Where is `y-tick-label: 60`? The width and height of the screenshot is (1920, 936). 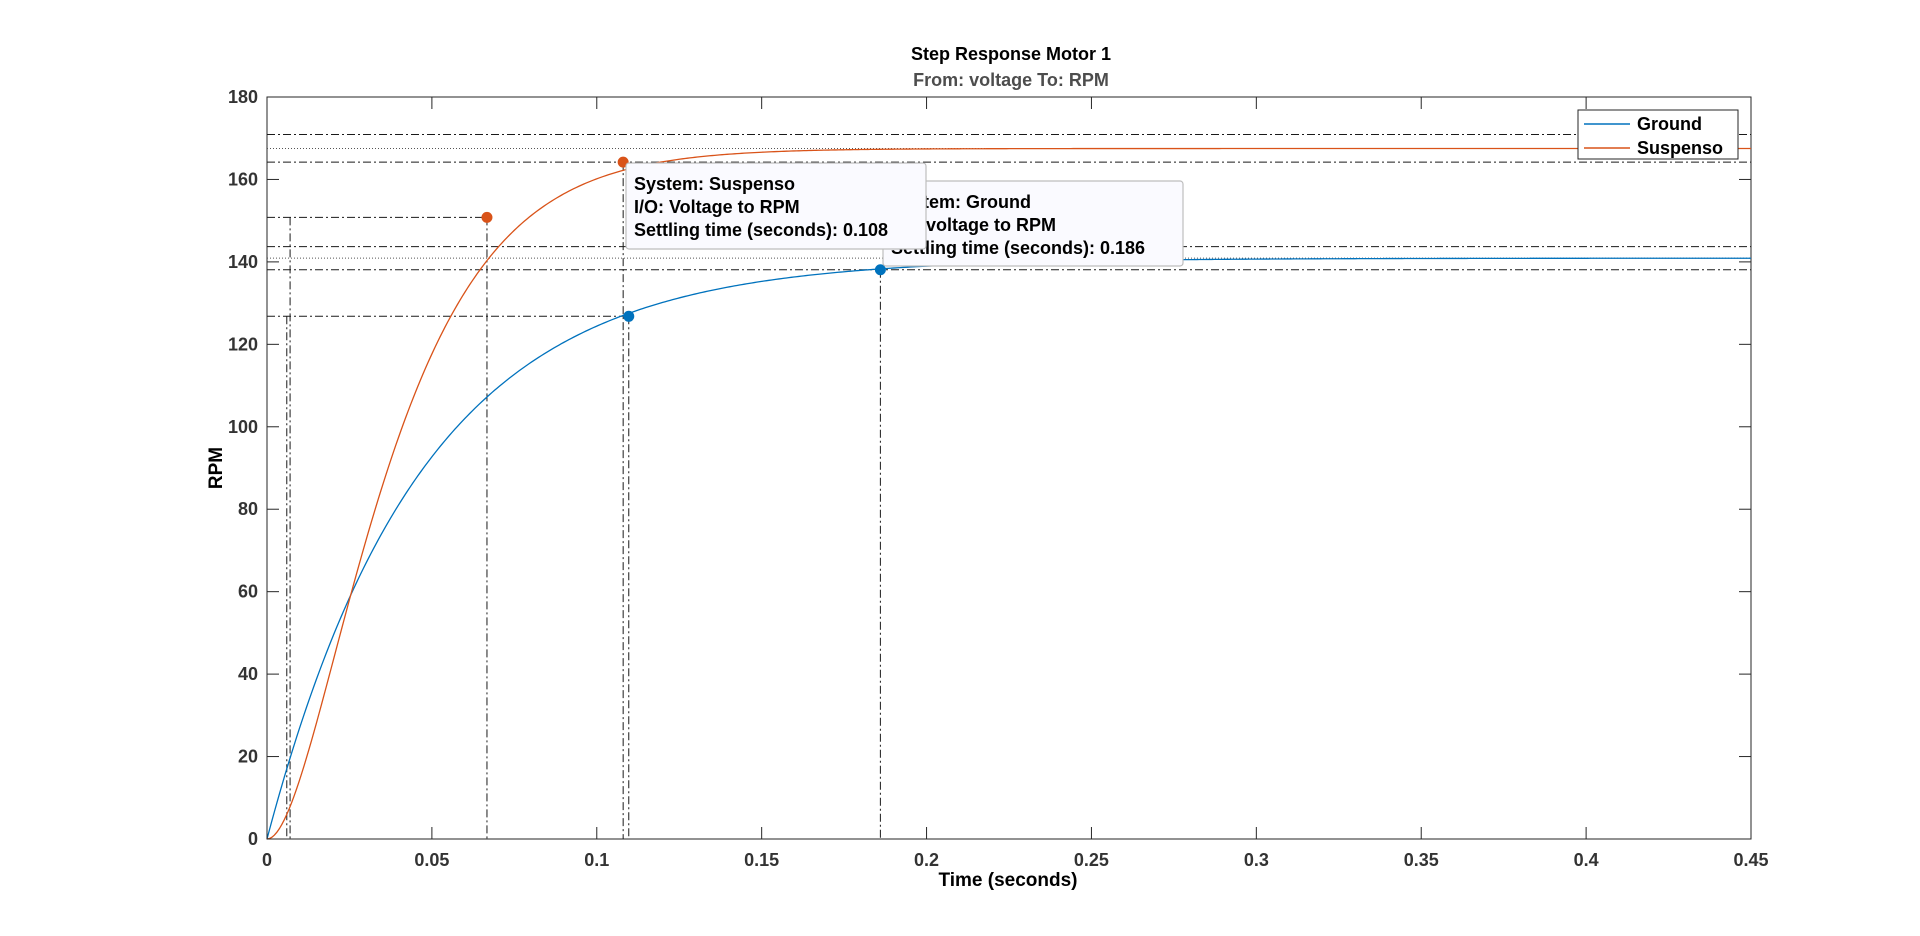
y-tick-label: 60 is located at coordinates (248, 592).